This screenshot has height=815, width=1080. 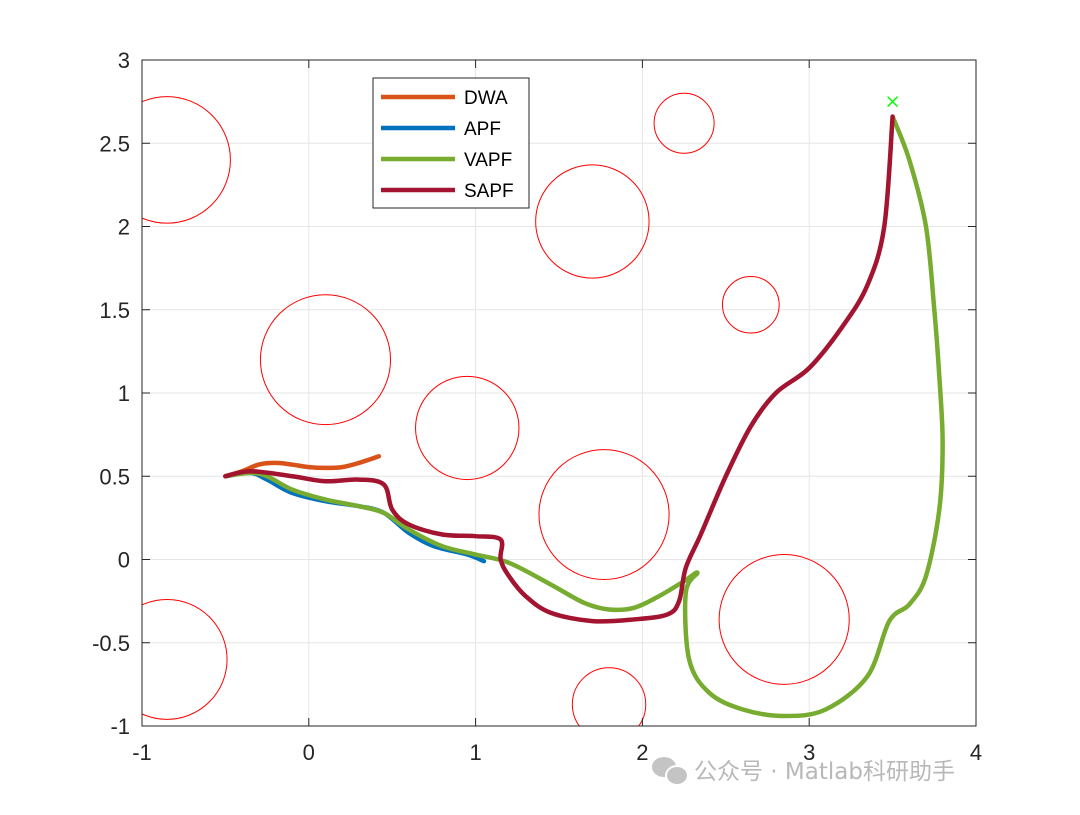 I want to click on legend-label-sapf: SAPF, so click(x=489, y=191).